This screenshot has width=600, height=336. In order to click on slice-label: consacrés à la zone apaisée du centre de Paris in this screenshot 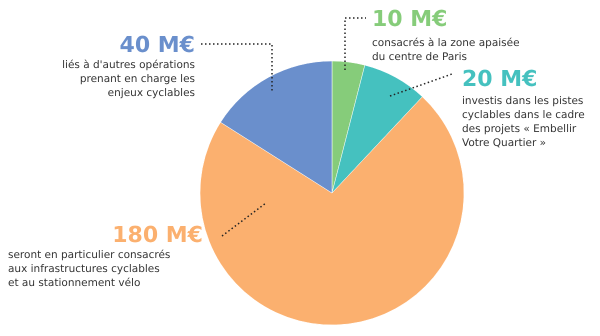, I will do `click(446, 50)`.